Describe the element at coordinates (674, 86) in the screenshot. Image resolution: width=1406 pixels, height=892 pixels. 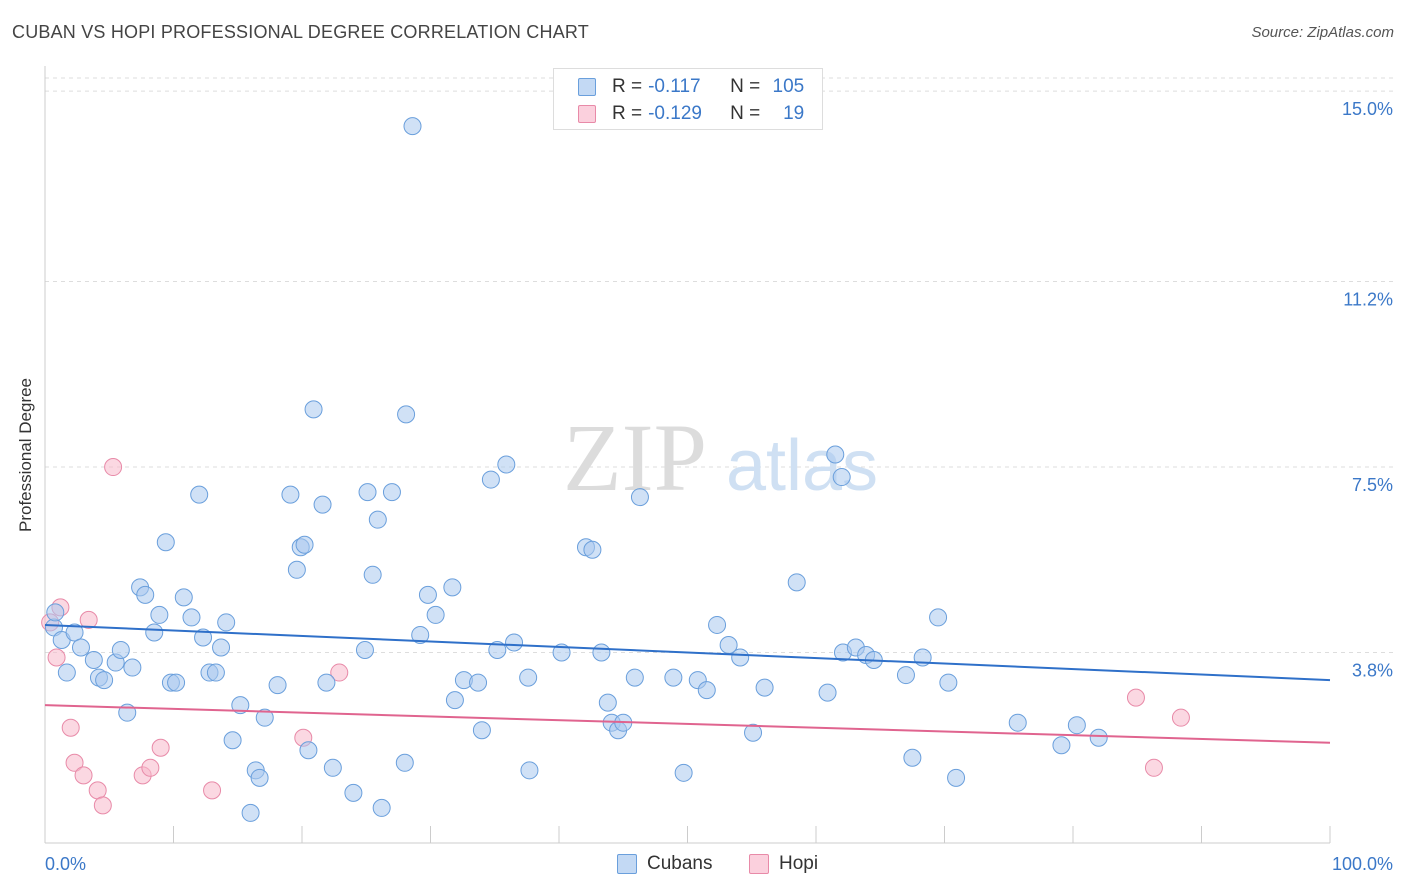
I see `r-value-cubans: -0.117` at that location.